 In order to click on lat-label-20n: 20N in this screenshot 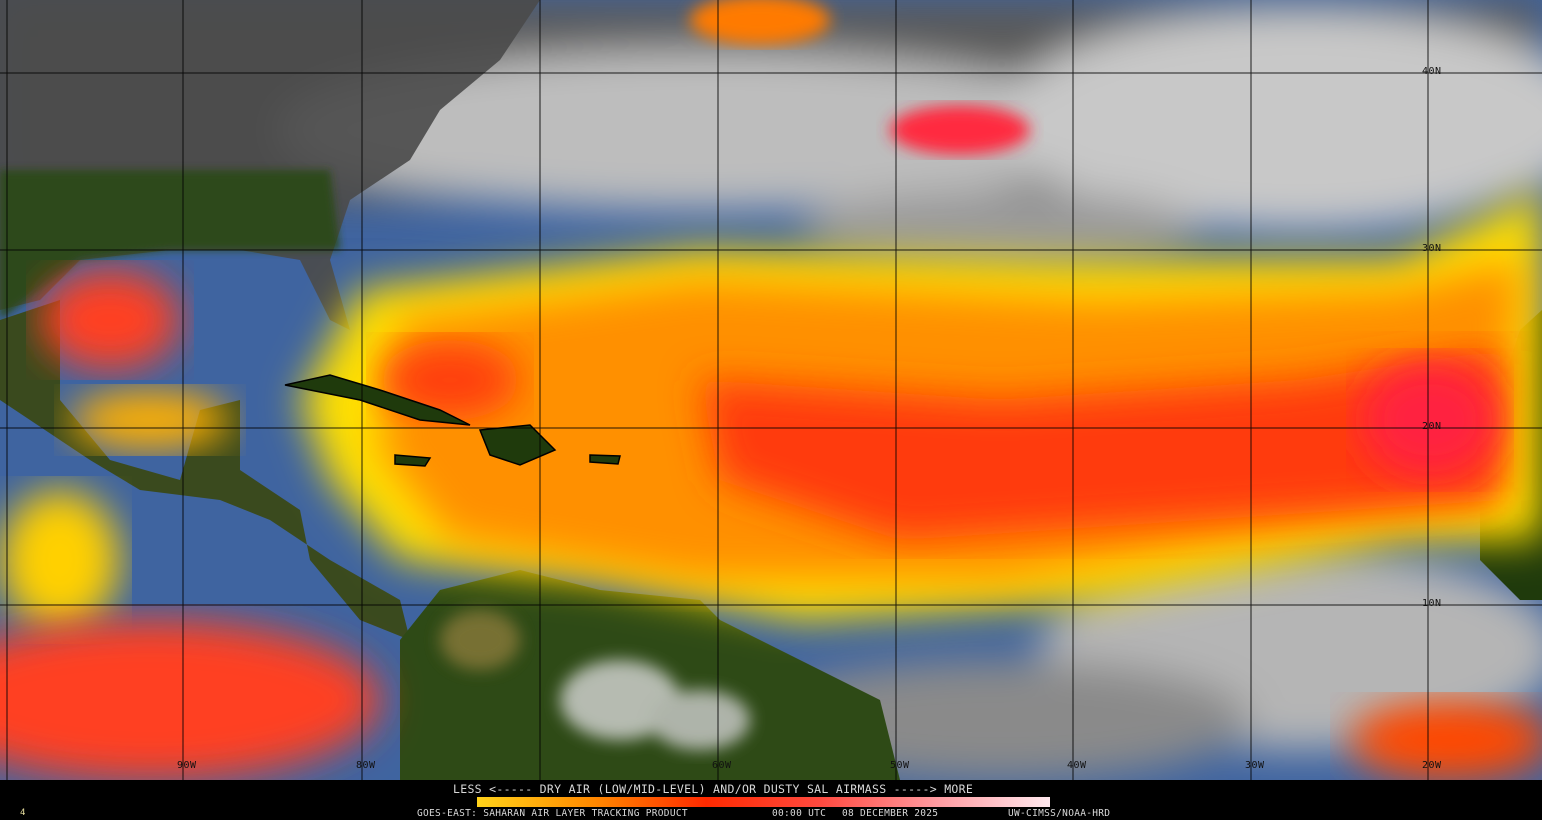, I will do `click(1432, 426)`.